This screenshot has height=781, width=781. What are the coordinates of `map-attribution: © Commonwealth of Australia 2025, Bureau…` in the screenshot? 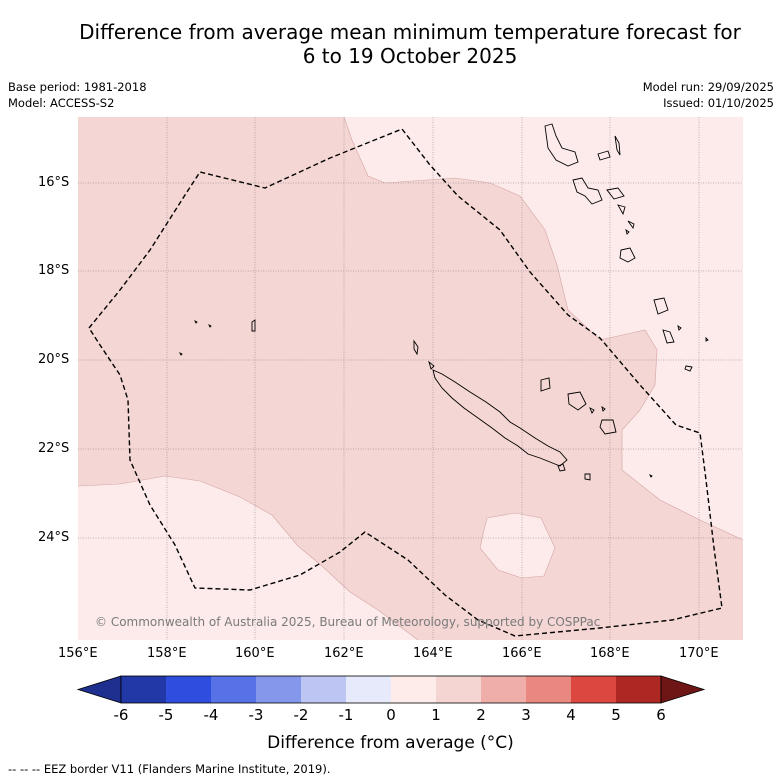 It's located at (347, 622).